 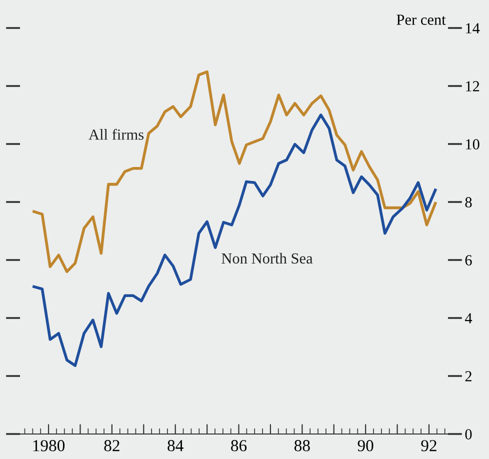 What do you see at coordinates (468, 202) in the screenshot?
I see `y-tick-label: 8` at bounding box center [468, 202].